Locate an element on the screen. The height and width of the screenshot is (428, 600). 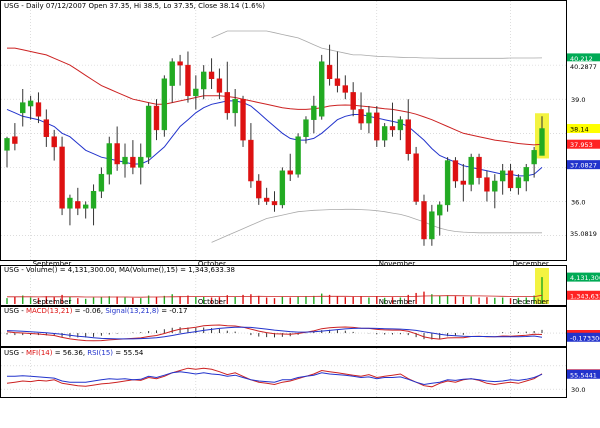
price-axis-badge: 40.2877 is located at coordinates (583, 67).